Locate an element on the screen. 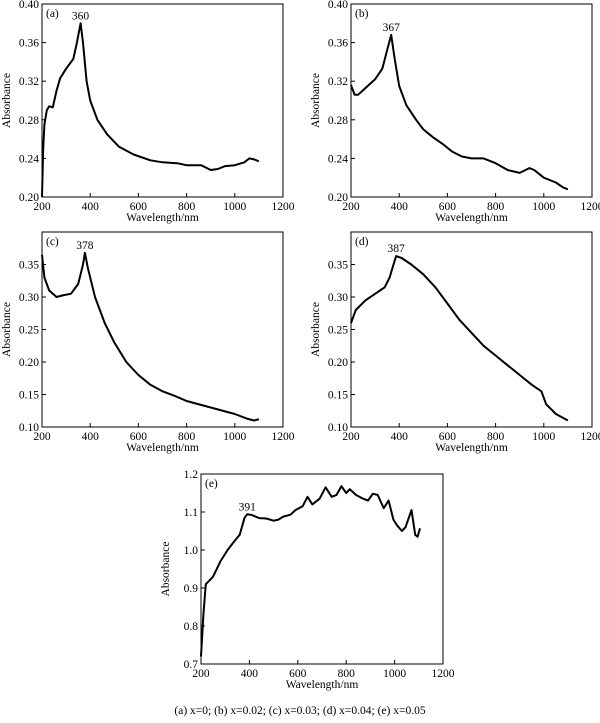 The image size is (600, 723). y-tick-label: 0.9 is located at coordinates (191, 589).